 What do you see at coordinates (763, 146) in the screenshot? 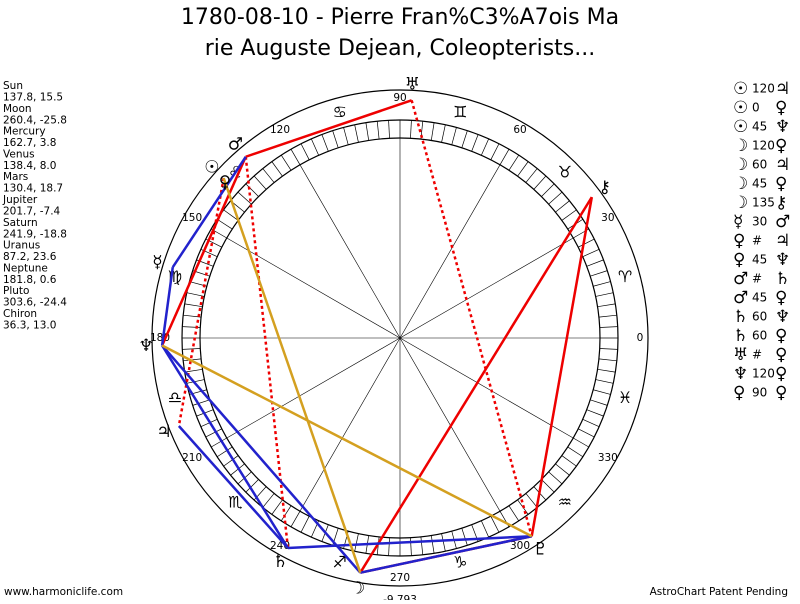
I see `aspect-angle: 120` at bounding box center [763, 146].